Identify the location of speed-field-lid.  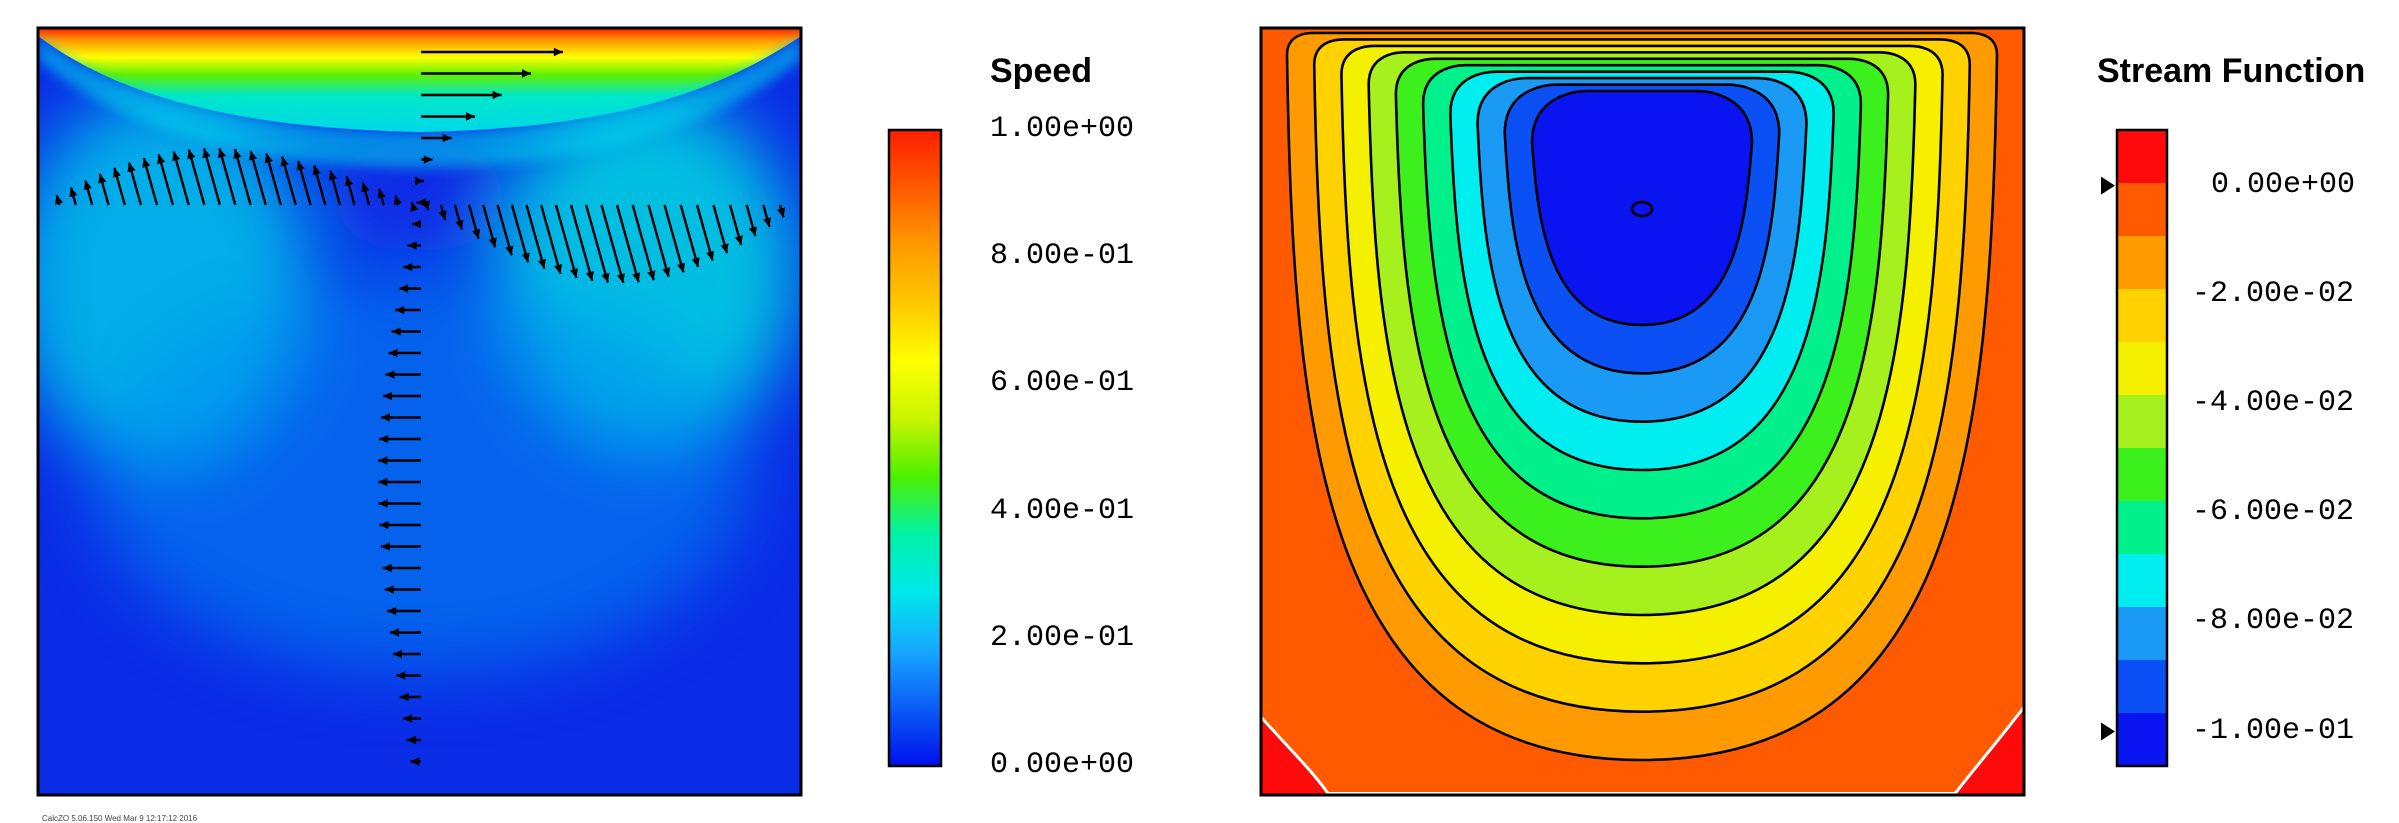
(419, 98).